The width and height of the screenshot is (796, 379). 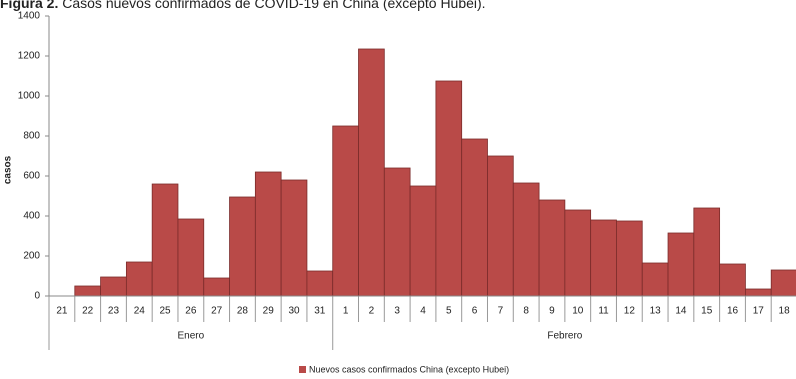 I want to click on x-tick-label: 10, so click(x=578, y=311).